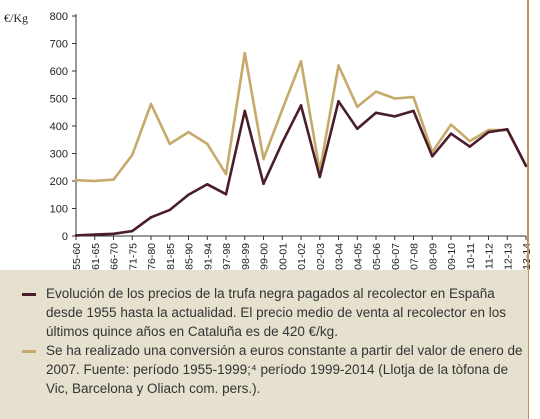 Image resolution: width=540 pixels, height=419 pixels. Describe the element at coordinates (246, 256) in the screenshot. I see `x-tick-label: 98-99` at that location.